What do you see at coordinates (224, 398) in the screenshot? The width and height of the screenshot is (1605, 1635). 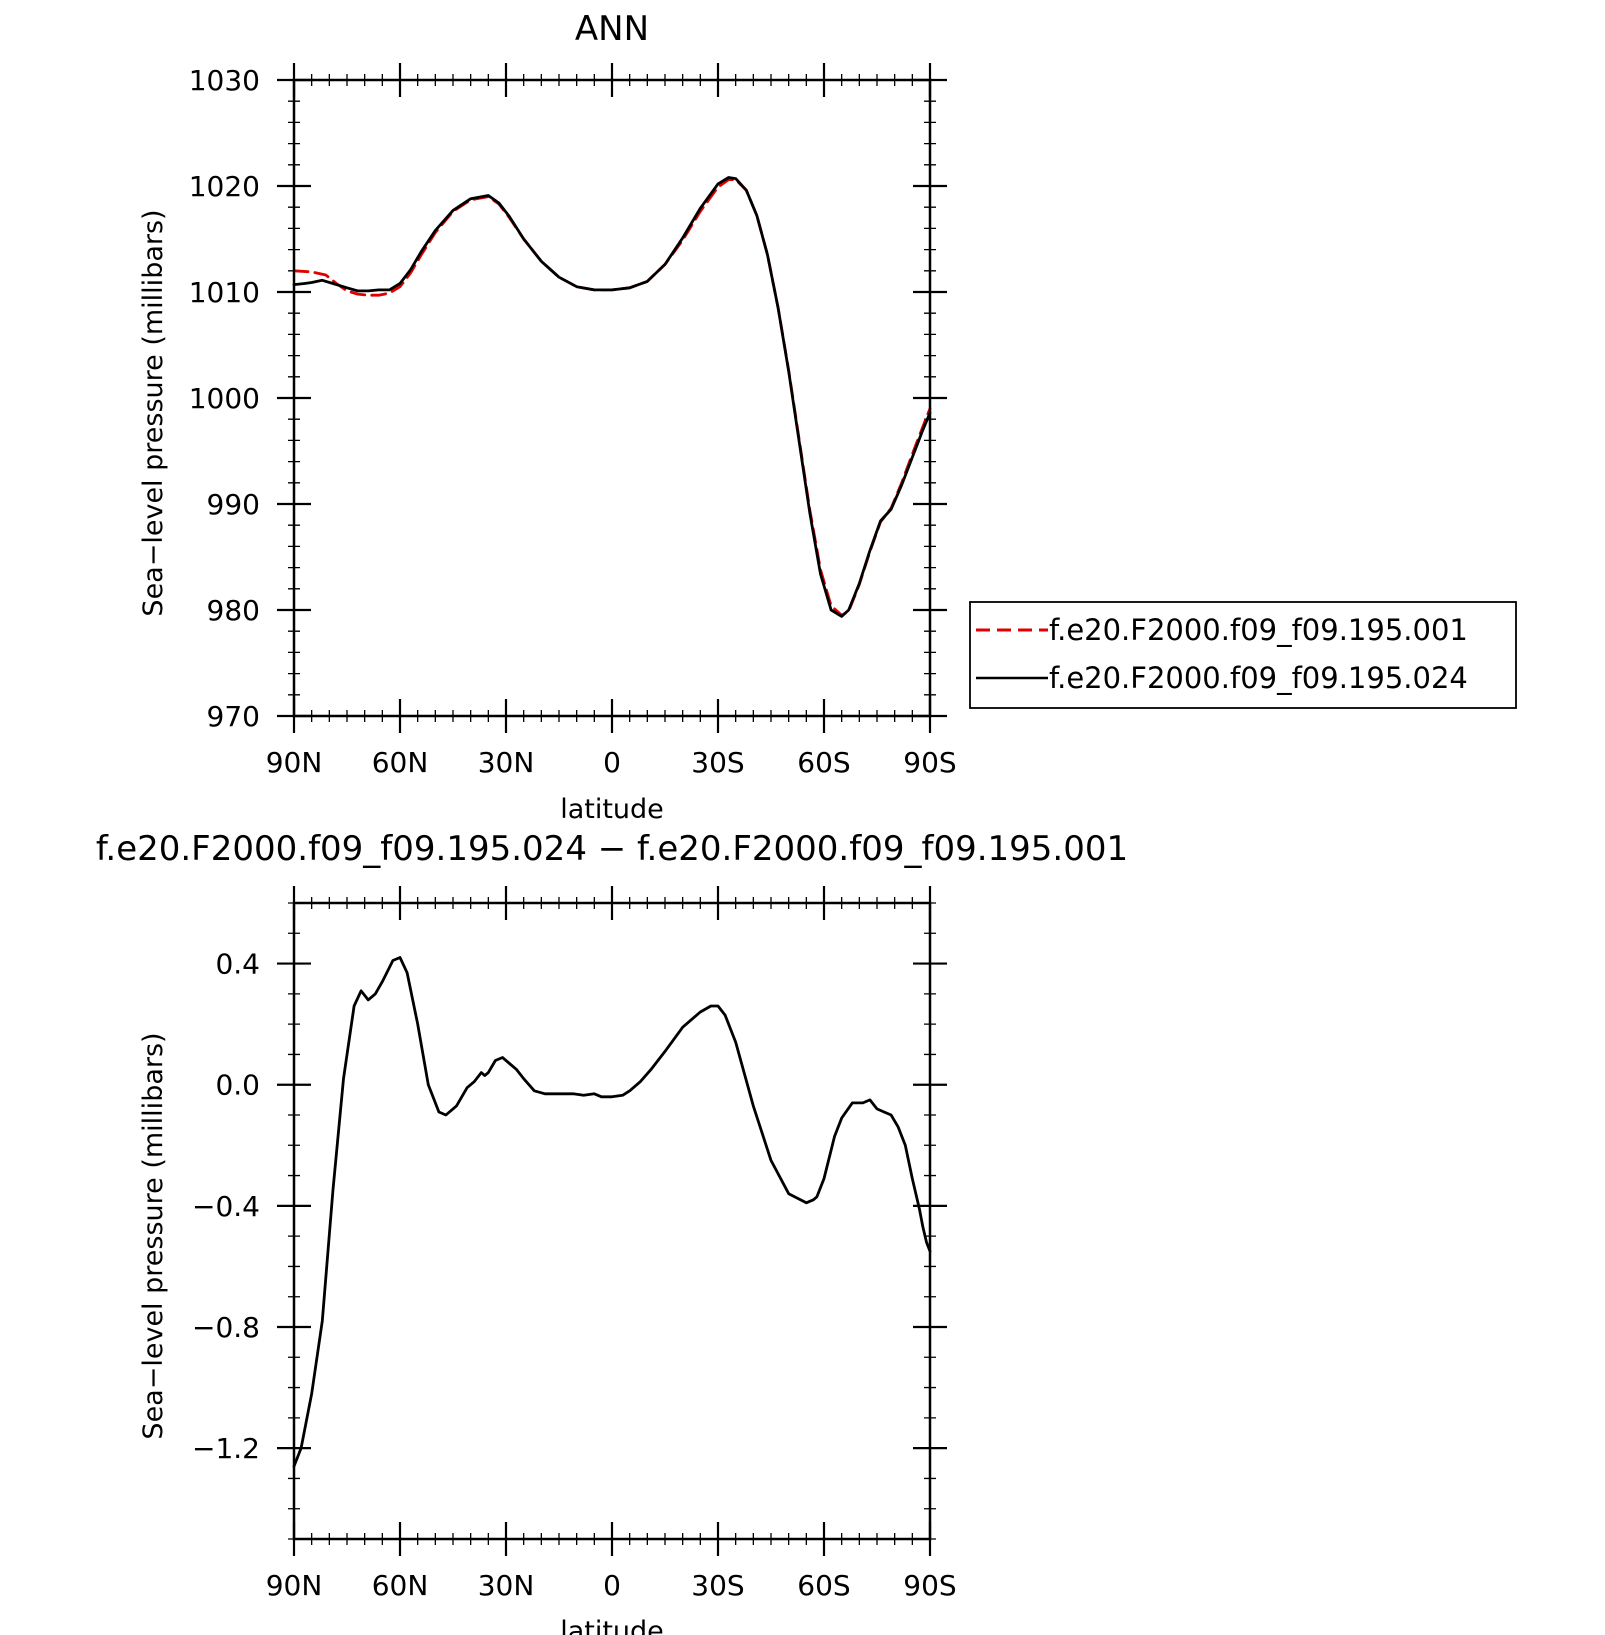 I see `y-tick-label: 1000` at bounding box center [224, 398].